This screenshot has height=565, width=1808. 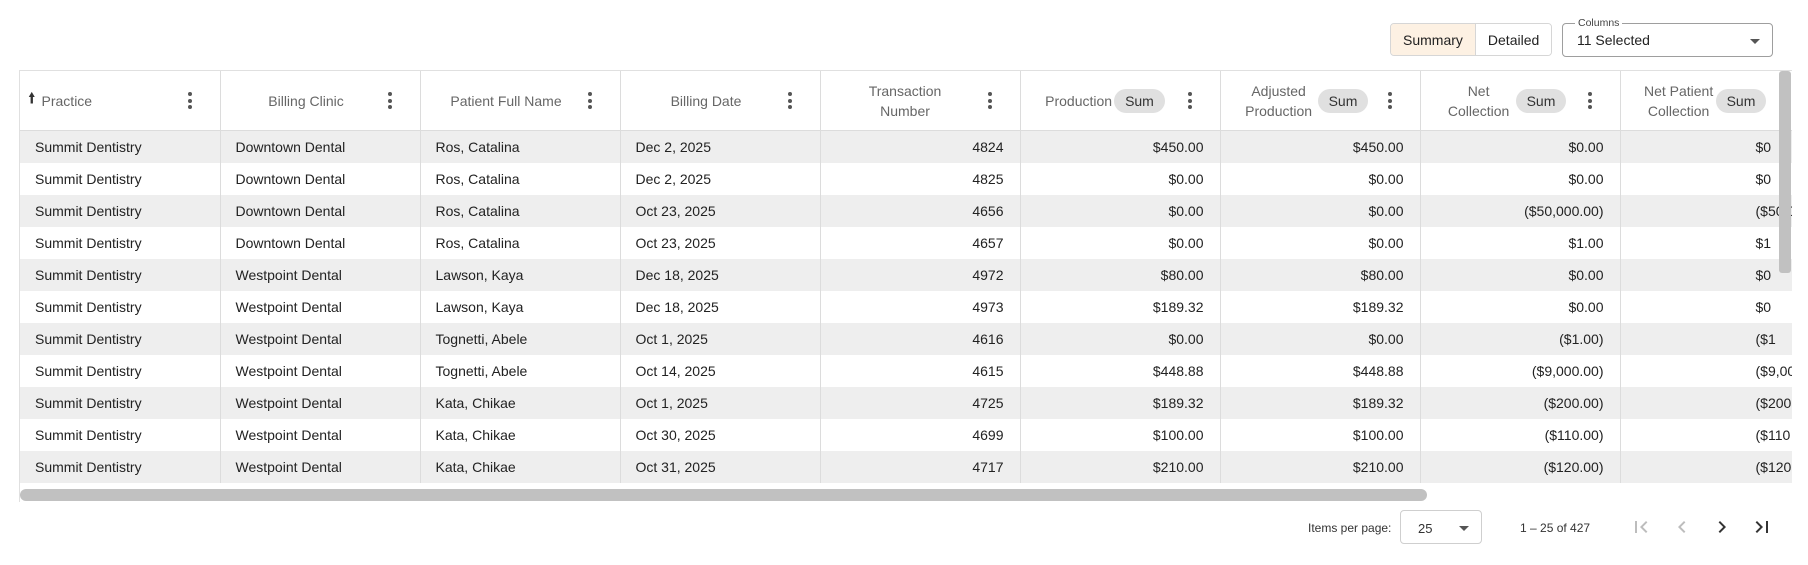 I want to click on cell-net-collection: ($9,000.00), so click(x=1520, y=370).